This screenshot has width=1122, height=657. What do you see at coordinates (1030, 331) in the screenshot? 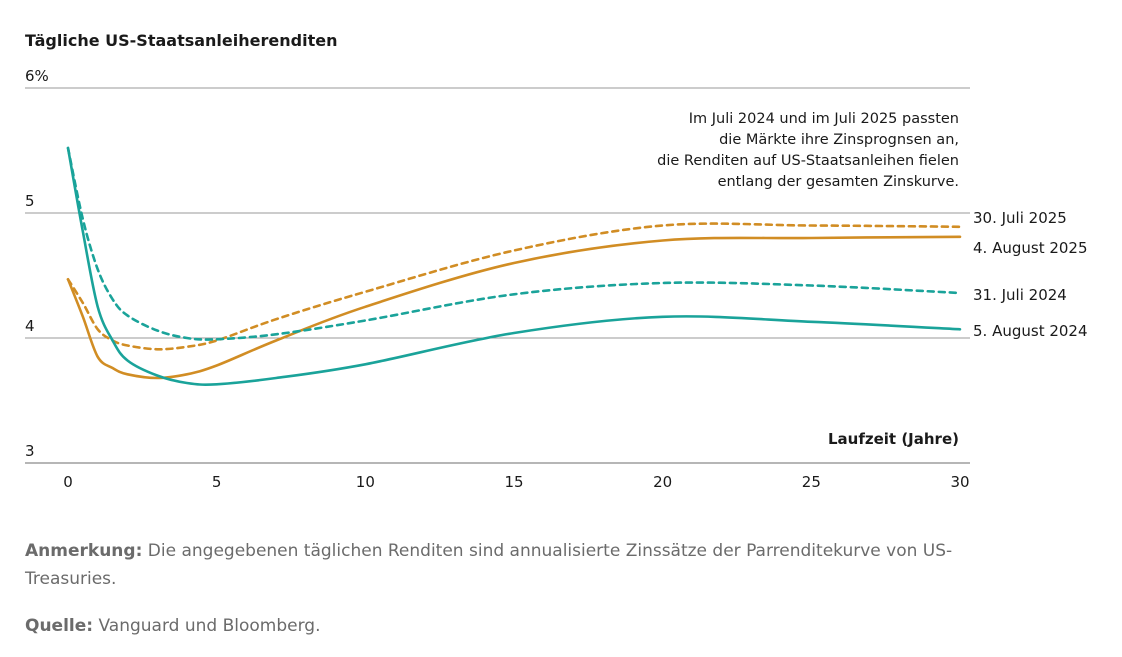
I see `series-label-3: 5. August 2024` at bounding box center [1030, 331].